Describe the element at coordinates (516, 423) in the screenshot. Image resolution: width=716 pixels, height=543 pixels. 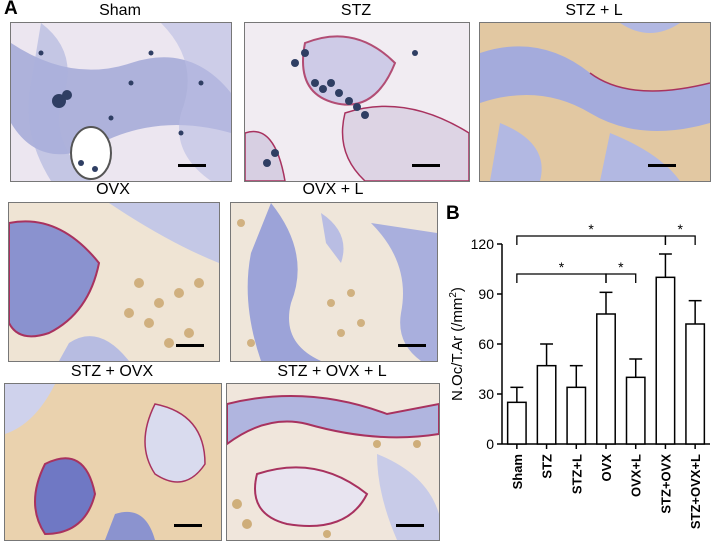
I see `bar-sham` at that location.